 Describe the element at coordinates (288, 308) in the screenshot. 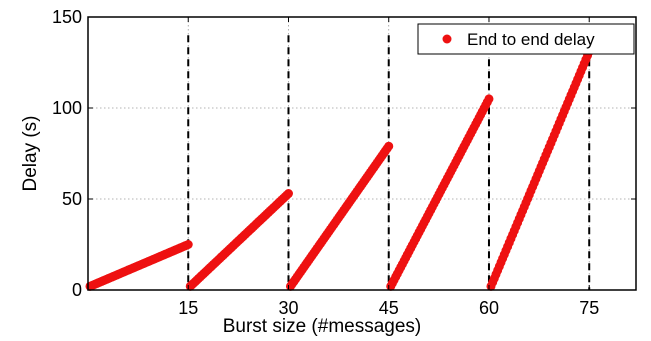

I see `x-tick-label: 30` at that location.